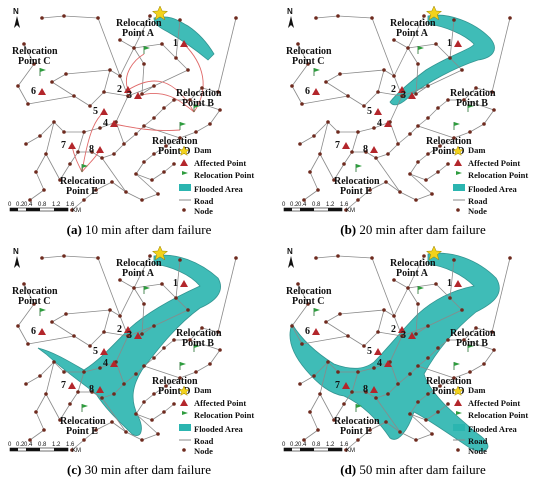 The image size is (550, 482). What do you see at coordinates (148, 469) in the screenshot?
I see `caption-text: 30 min after dam failure` at bounding box center [148, 469].